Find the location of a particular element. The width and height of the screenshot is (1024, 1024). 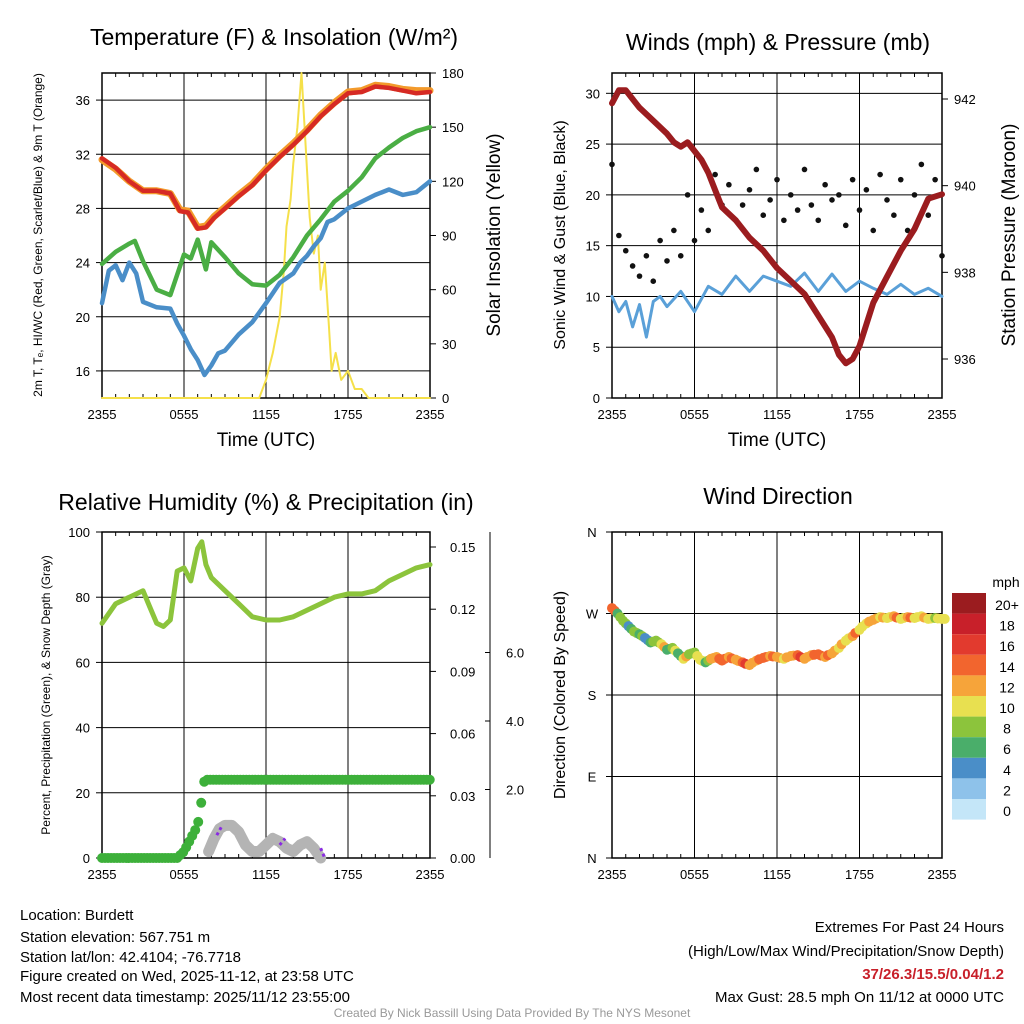

plot-3-left-tick-label: 0 is located at coordinates (86, 858).